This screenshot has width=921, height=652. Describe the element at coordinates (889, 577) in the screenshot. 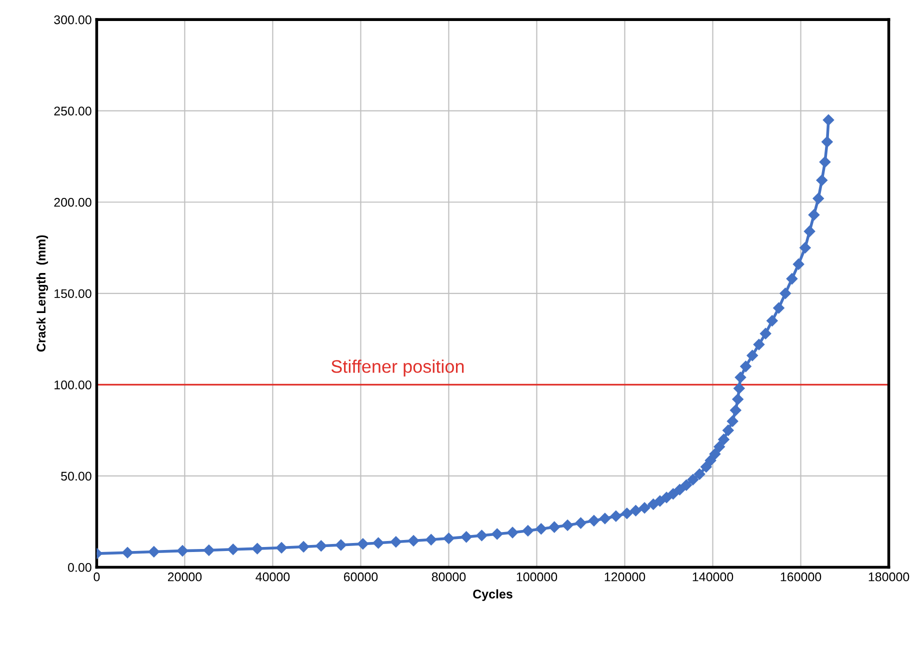

I see `x-tick-label: 180000` at that location.